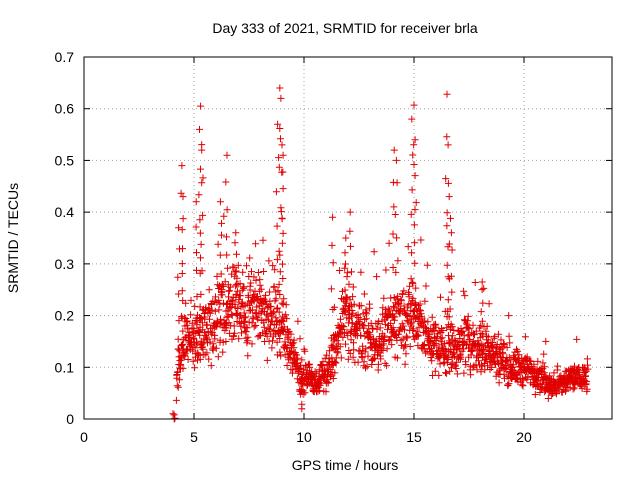 This screenshot has height=480, width=640. Describe the element at coordinates (65, 160) in the screenshot. I see `y-tick-label: 0.5` at that location.